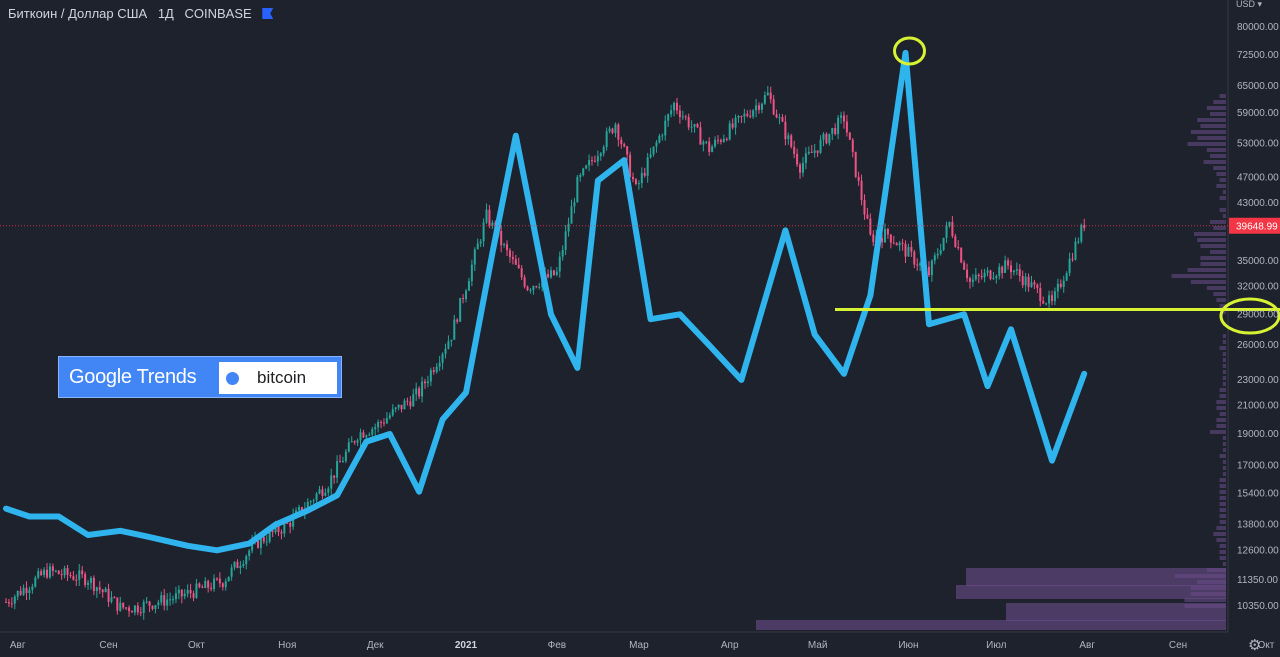 The width and height of the screenshot is (1280, 657). Describe the element at coordinates (375, 645) in the screenshot. I see `time-tick-label: Дек` at that location.